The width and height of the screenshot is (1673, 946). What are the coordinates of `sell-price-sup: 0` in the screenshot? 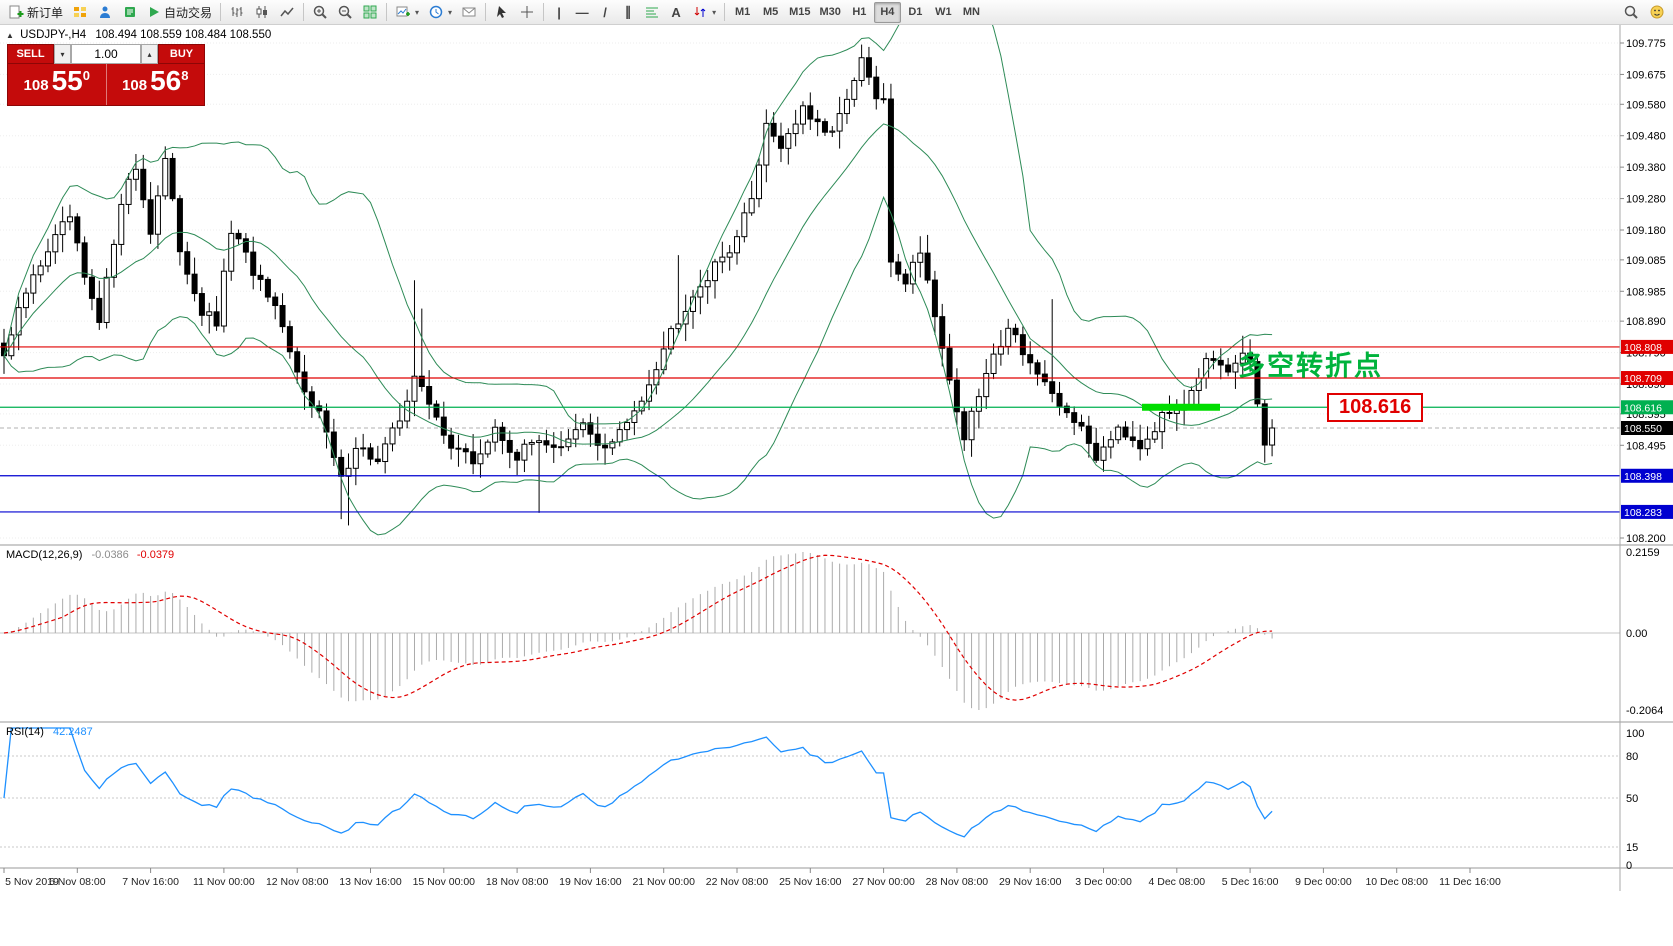 It's located at (86, 75).